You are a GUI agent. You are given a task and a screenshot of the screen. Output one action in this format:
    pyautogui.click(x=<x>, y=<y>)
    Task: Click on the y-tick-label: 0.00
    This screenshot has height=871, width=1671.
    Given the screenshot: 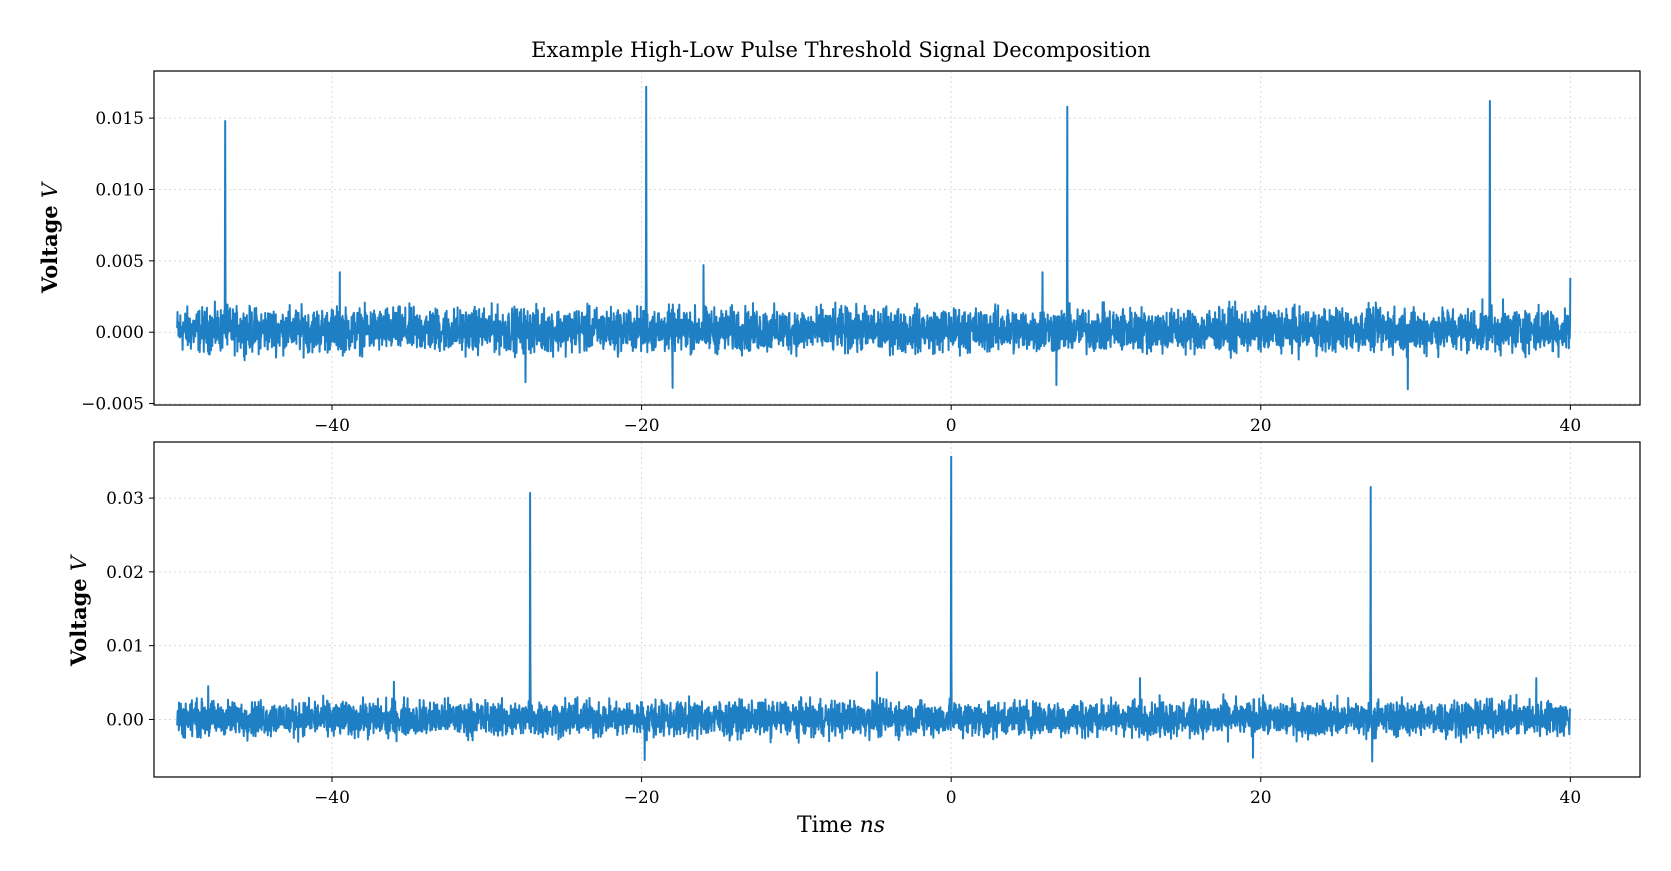 What is the action you would take?
    pyautogui.click(x=125, y=720)
    